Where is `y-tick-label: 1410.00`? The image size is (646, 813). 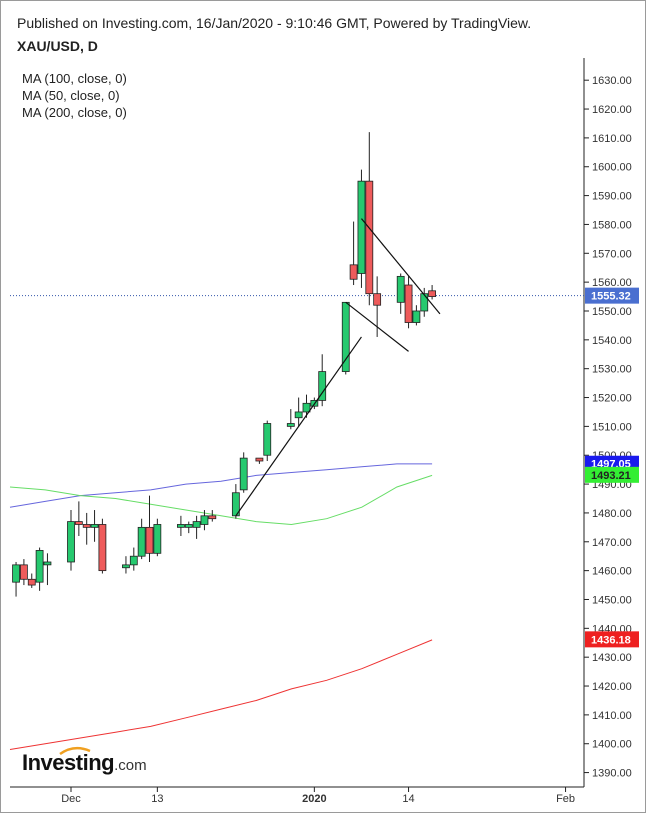
y-tick-label: 1410.00 is located at coordinates (612, 716).